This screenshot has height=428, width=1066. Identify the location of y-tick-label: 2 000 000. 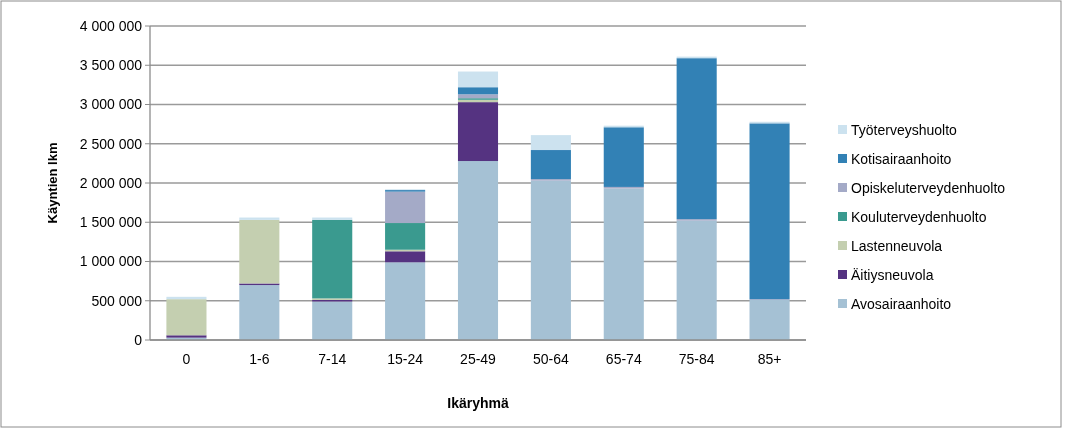
(111, 182).